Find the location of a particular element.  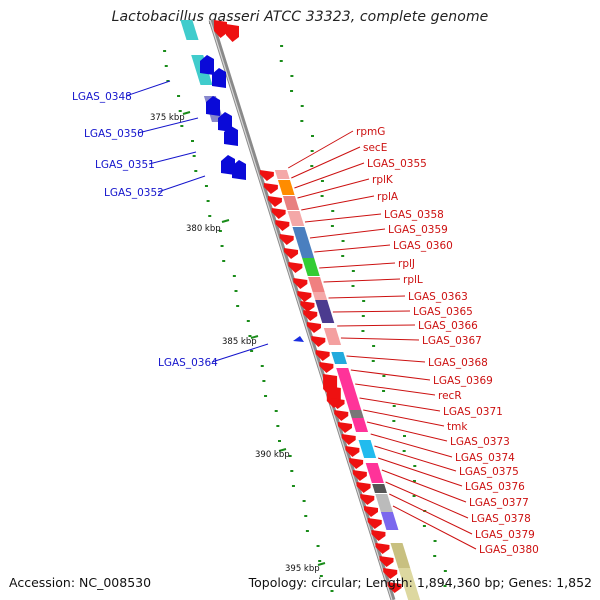

reverse-gene-label: LGAS_0377 is located at coordinates (499, 503).